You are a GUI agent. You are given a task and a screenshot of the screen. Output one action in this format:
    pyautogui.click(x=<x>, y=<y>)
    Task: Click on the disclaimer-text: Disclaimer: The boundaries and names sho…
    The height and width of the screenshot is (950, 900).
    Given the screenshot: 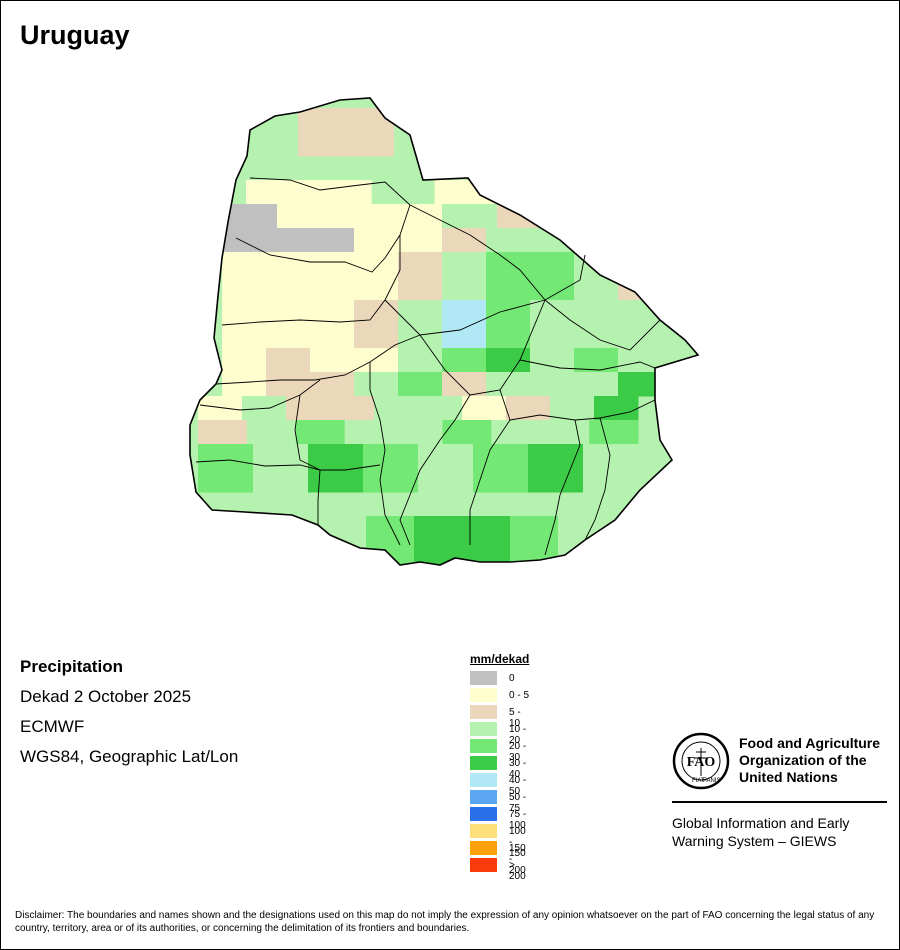 What is the action you would take?
    pyautogui.click(x=445, y=922)
    